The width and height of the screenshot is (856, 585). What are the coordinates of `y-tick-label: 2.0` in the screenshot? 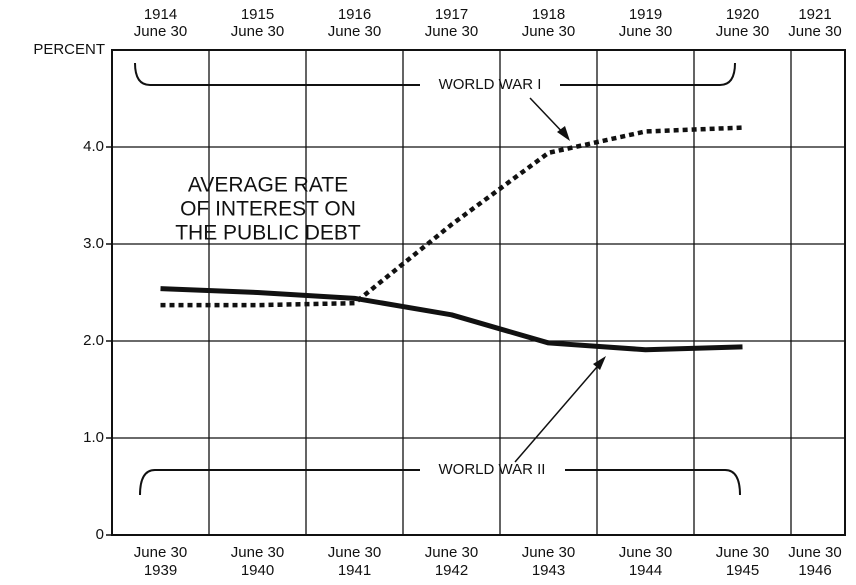 It's located at (93, 340).